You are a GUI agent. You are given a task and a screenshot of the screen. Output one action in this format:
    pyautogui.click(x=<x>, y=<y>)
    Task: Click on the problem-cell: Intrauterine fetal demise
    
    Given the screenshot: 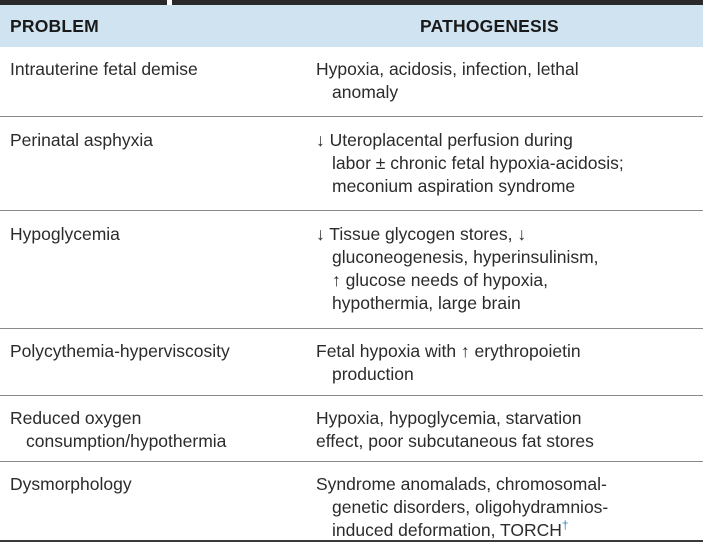 What is the action you would take?
    pyautogui.click(x=153, y=87)
    